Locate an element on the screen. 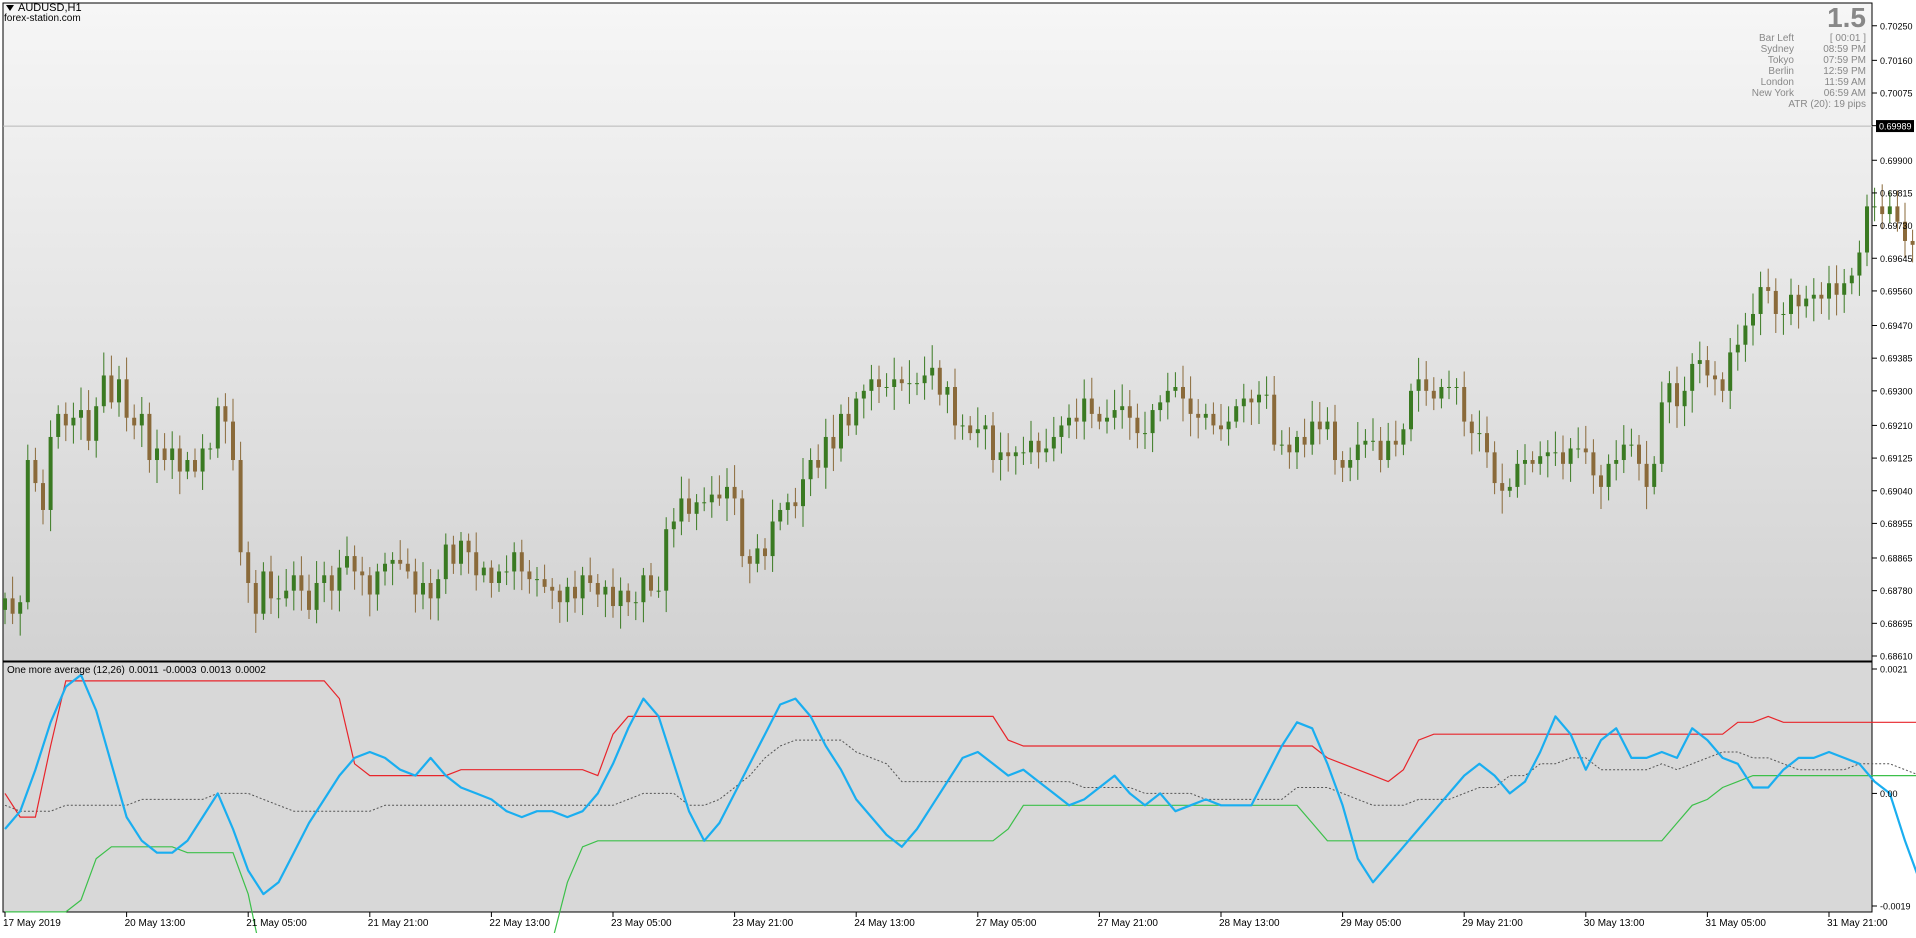 This screenshot has height=938, width=1916. current-price-label: 0.69989 is located at coordinates (1895, 127).